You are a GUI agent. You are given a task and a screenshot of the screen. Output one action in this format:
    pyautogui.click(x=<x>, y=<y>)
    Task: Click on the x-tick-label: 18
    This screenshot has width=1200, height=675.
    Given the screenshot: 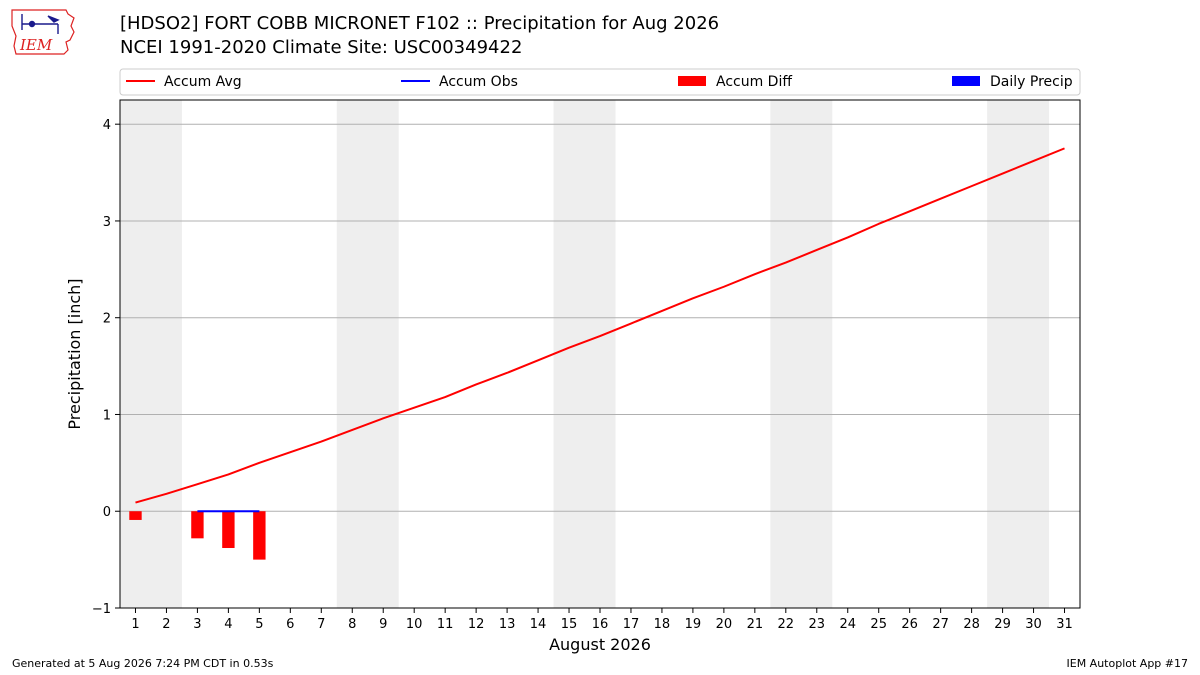 What is the action you would take?
    pyautogui.click(x=662, y=624)
    